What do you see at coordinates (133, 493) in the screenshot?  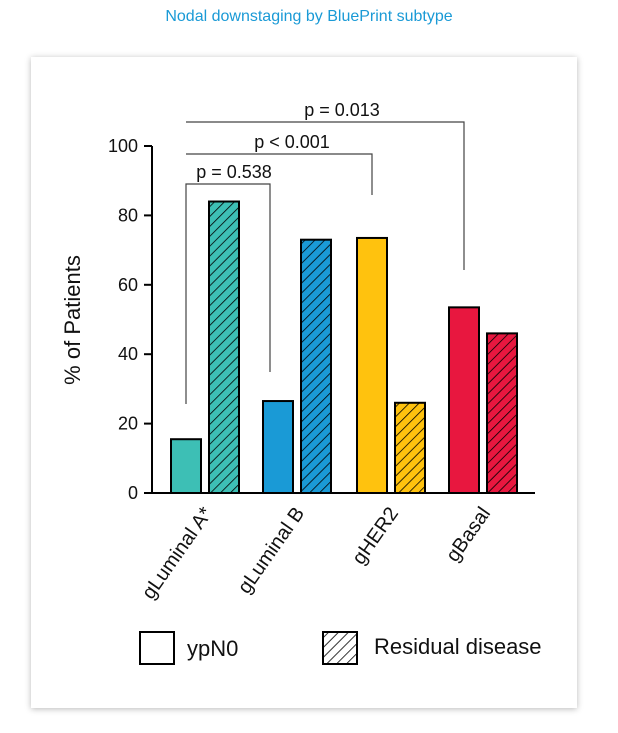 I see `y-tick-label: 0` at bounding box center [133, 493].